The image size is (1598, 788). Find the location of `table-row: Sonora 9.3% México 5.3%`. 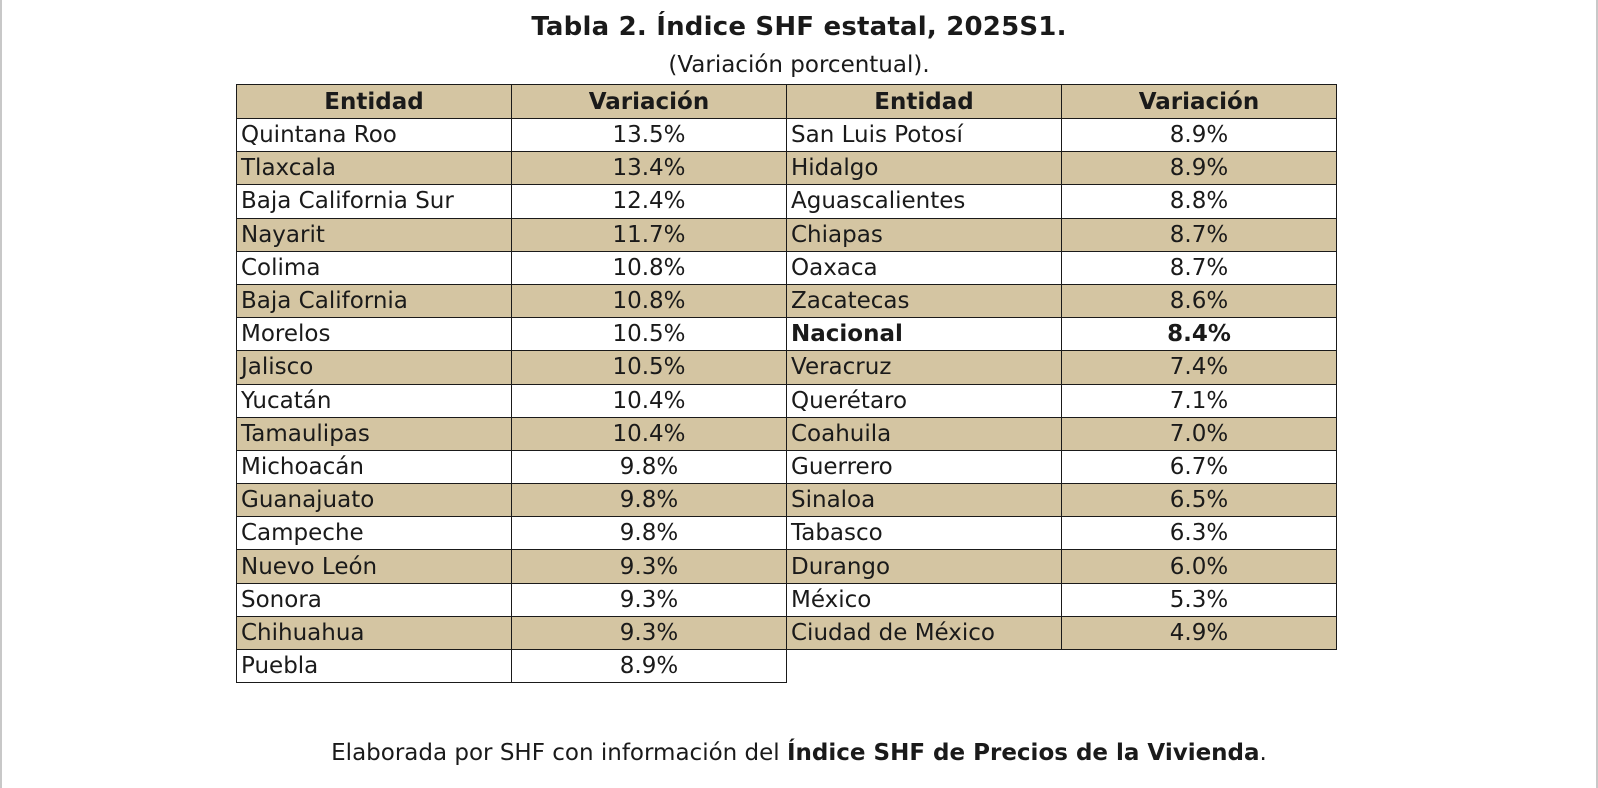

table-row: Sonora 9.3% México 5.3% is located at coordinates (786, 599).